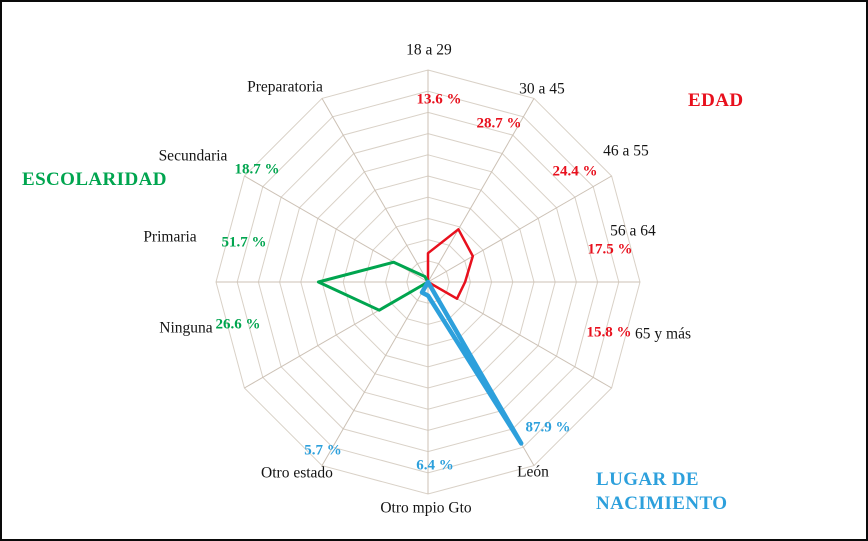 This screenshot has width=868, height=541. I want to click on category-label: Secundaria, so click(193, 156).